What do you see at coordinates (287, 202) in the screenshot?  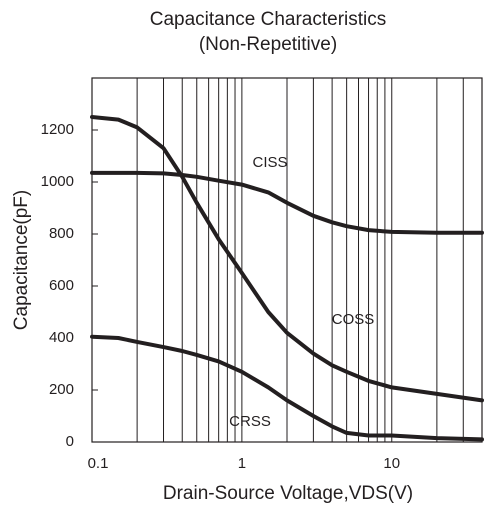 I see `series-line` at bounding box center [287, 202].